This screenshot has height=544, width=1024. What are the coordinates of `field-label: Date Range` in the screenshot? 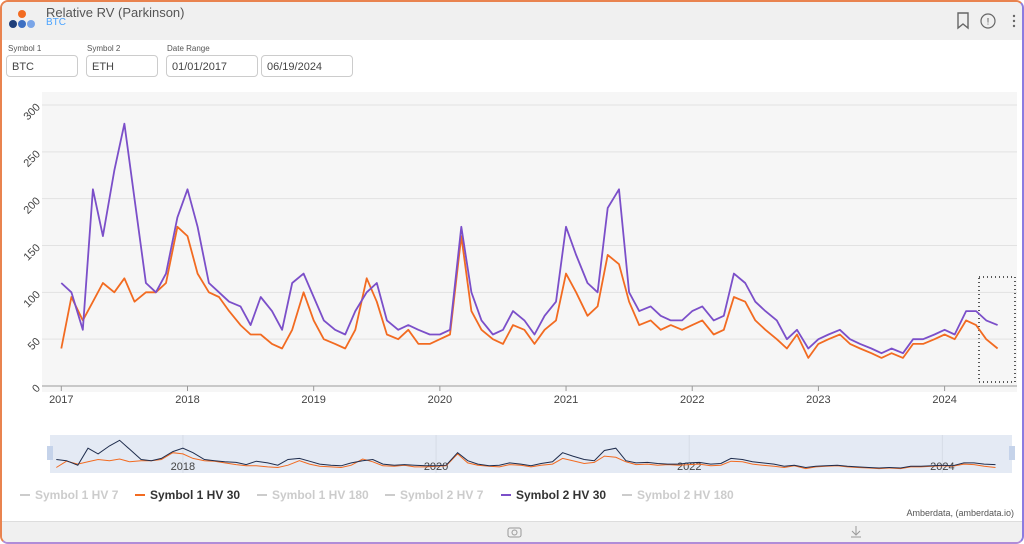 It's located at (188, 48).